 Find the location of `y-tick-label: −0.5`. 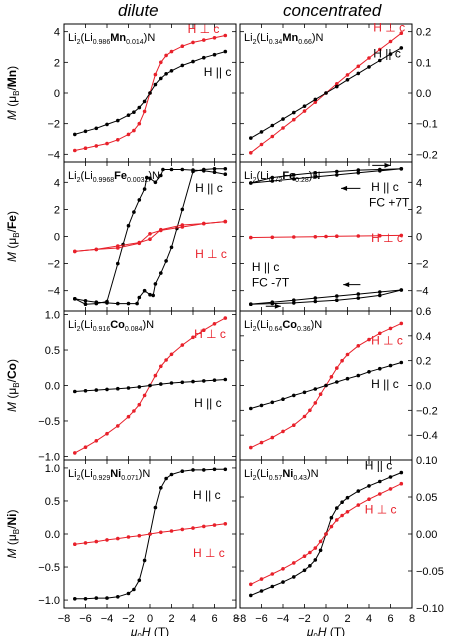

y-tick-label: −0.5 is located at coordinates (49, 568).